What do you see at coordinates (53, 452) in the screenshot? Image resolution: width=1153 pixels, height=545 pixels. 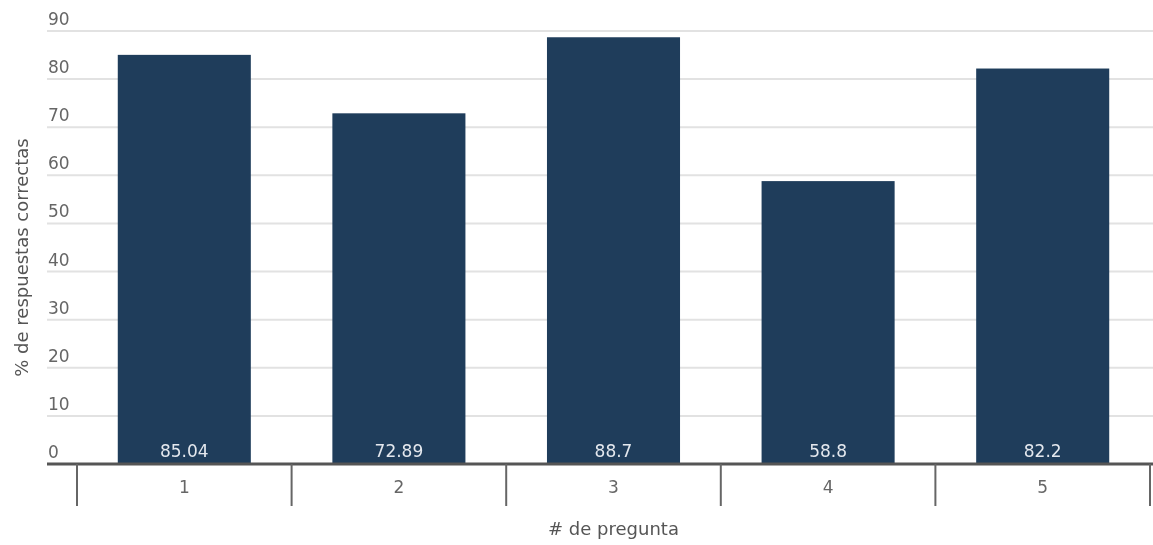 I see `y-tick-label: 0` at bounding box center [53, 452].